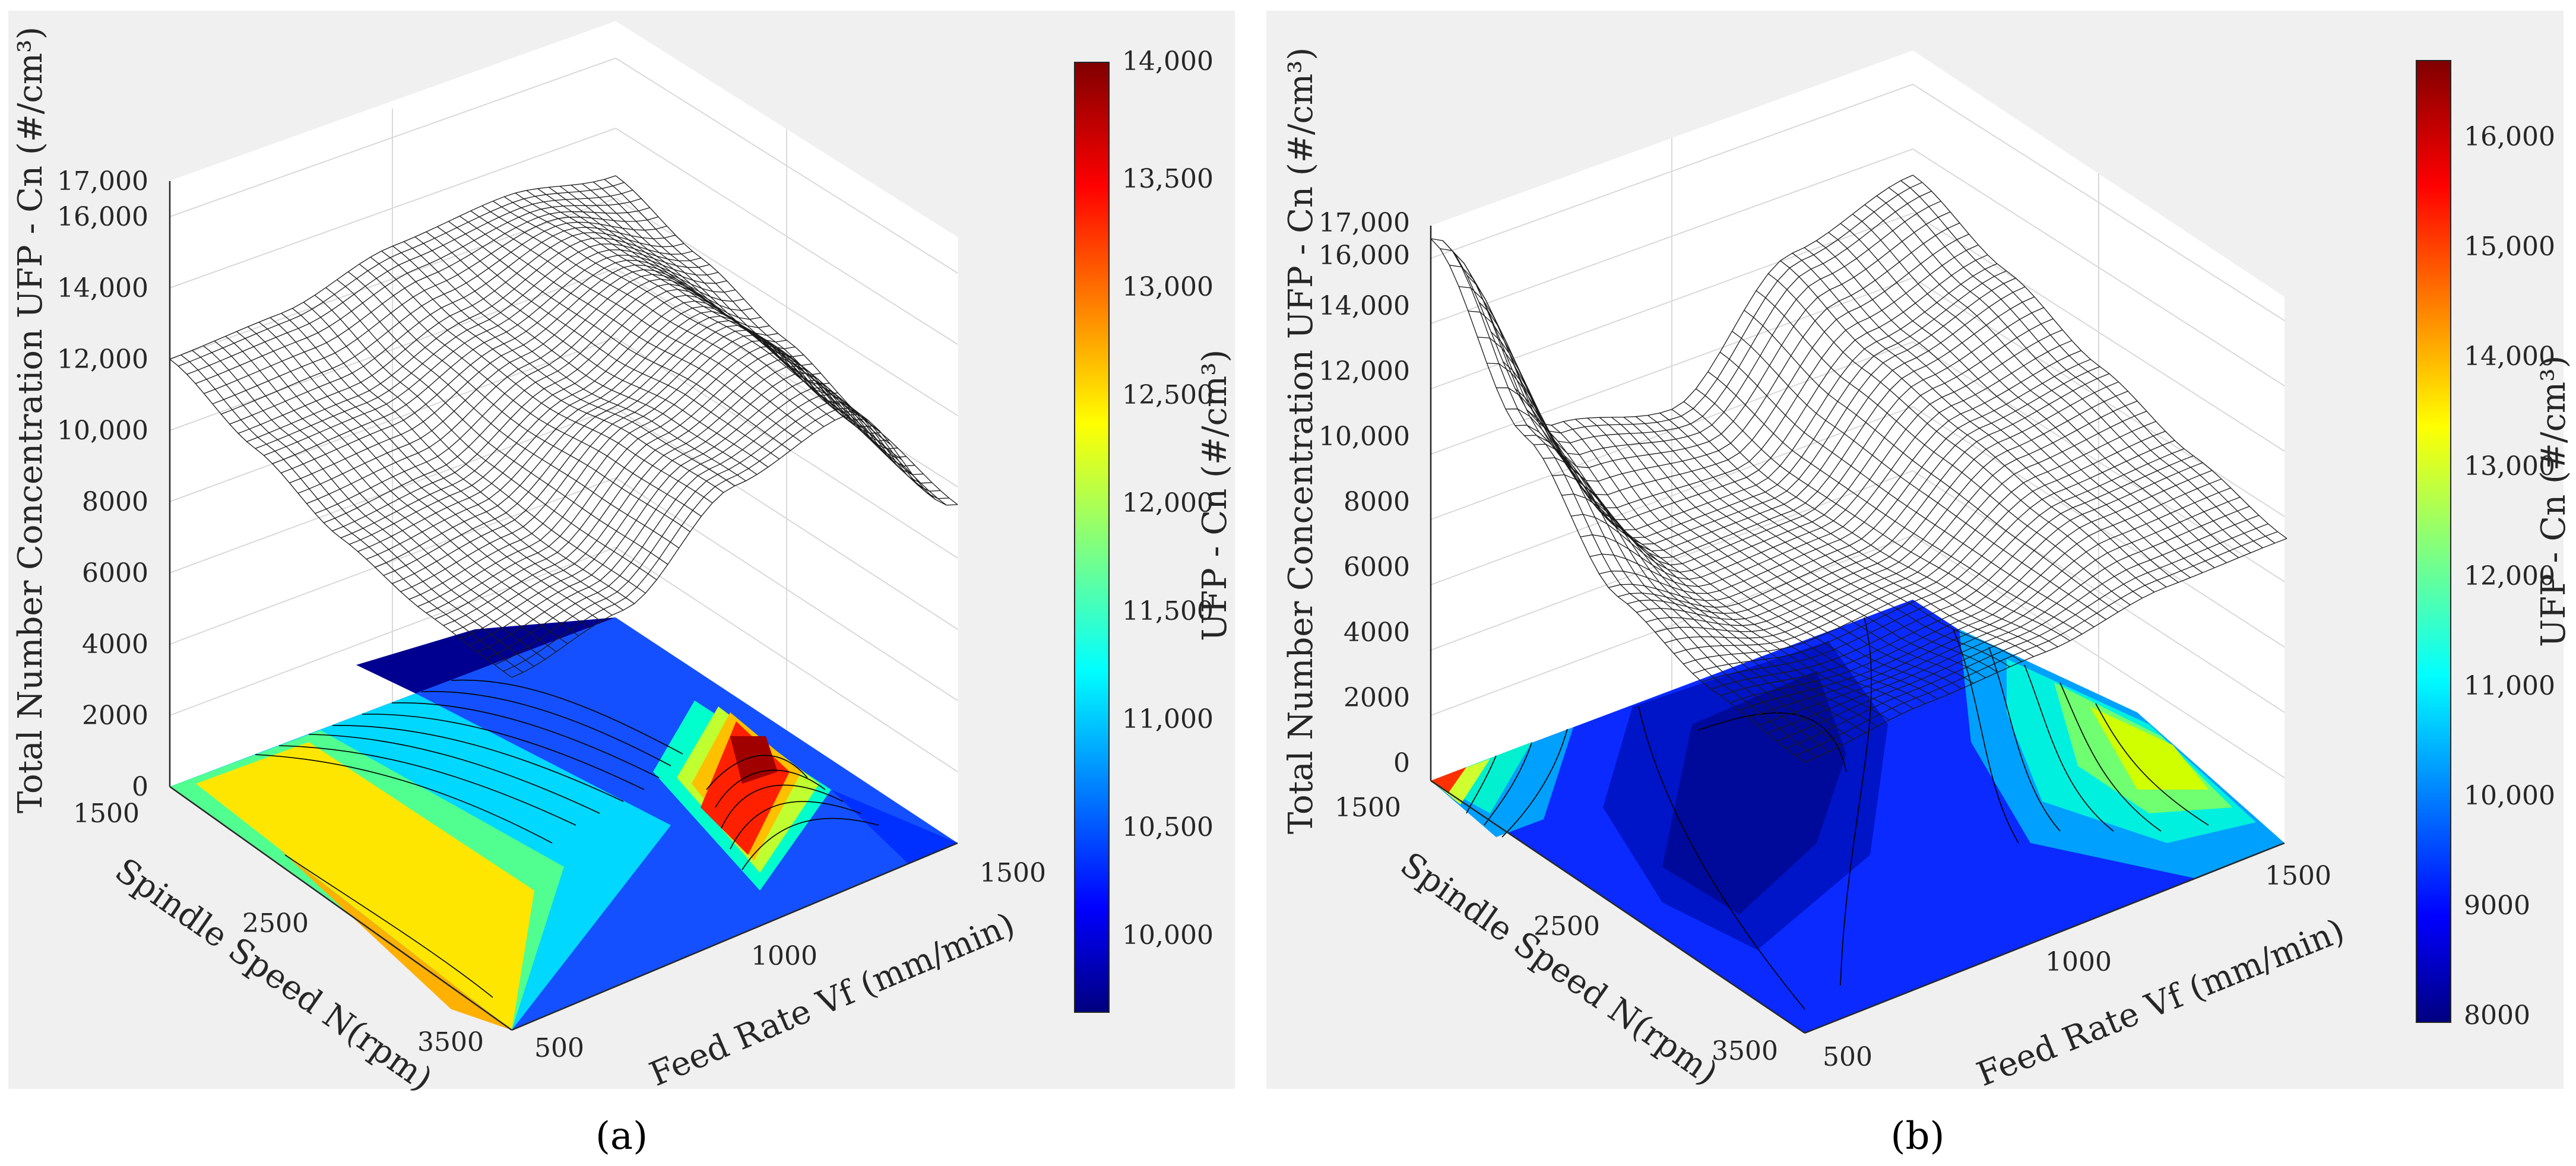 The height and width of the screenshot is (1166, 2576). Describe the element at coordinates (2510, 247) in the screenshot. I see `colorbar-tick: 15,000` at that location.